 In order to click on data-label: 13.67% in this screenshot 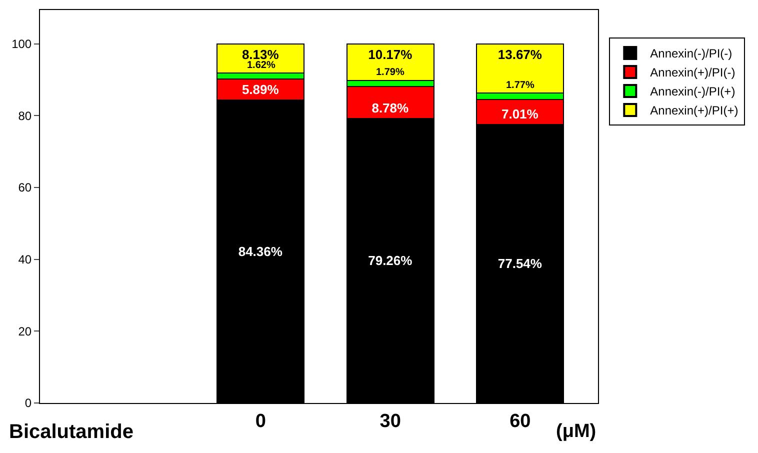, I will do `click(520, 54)`.